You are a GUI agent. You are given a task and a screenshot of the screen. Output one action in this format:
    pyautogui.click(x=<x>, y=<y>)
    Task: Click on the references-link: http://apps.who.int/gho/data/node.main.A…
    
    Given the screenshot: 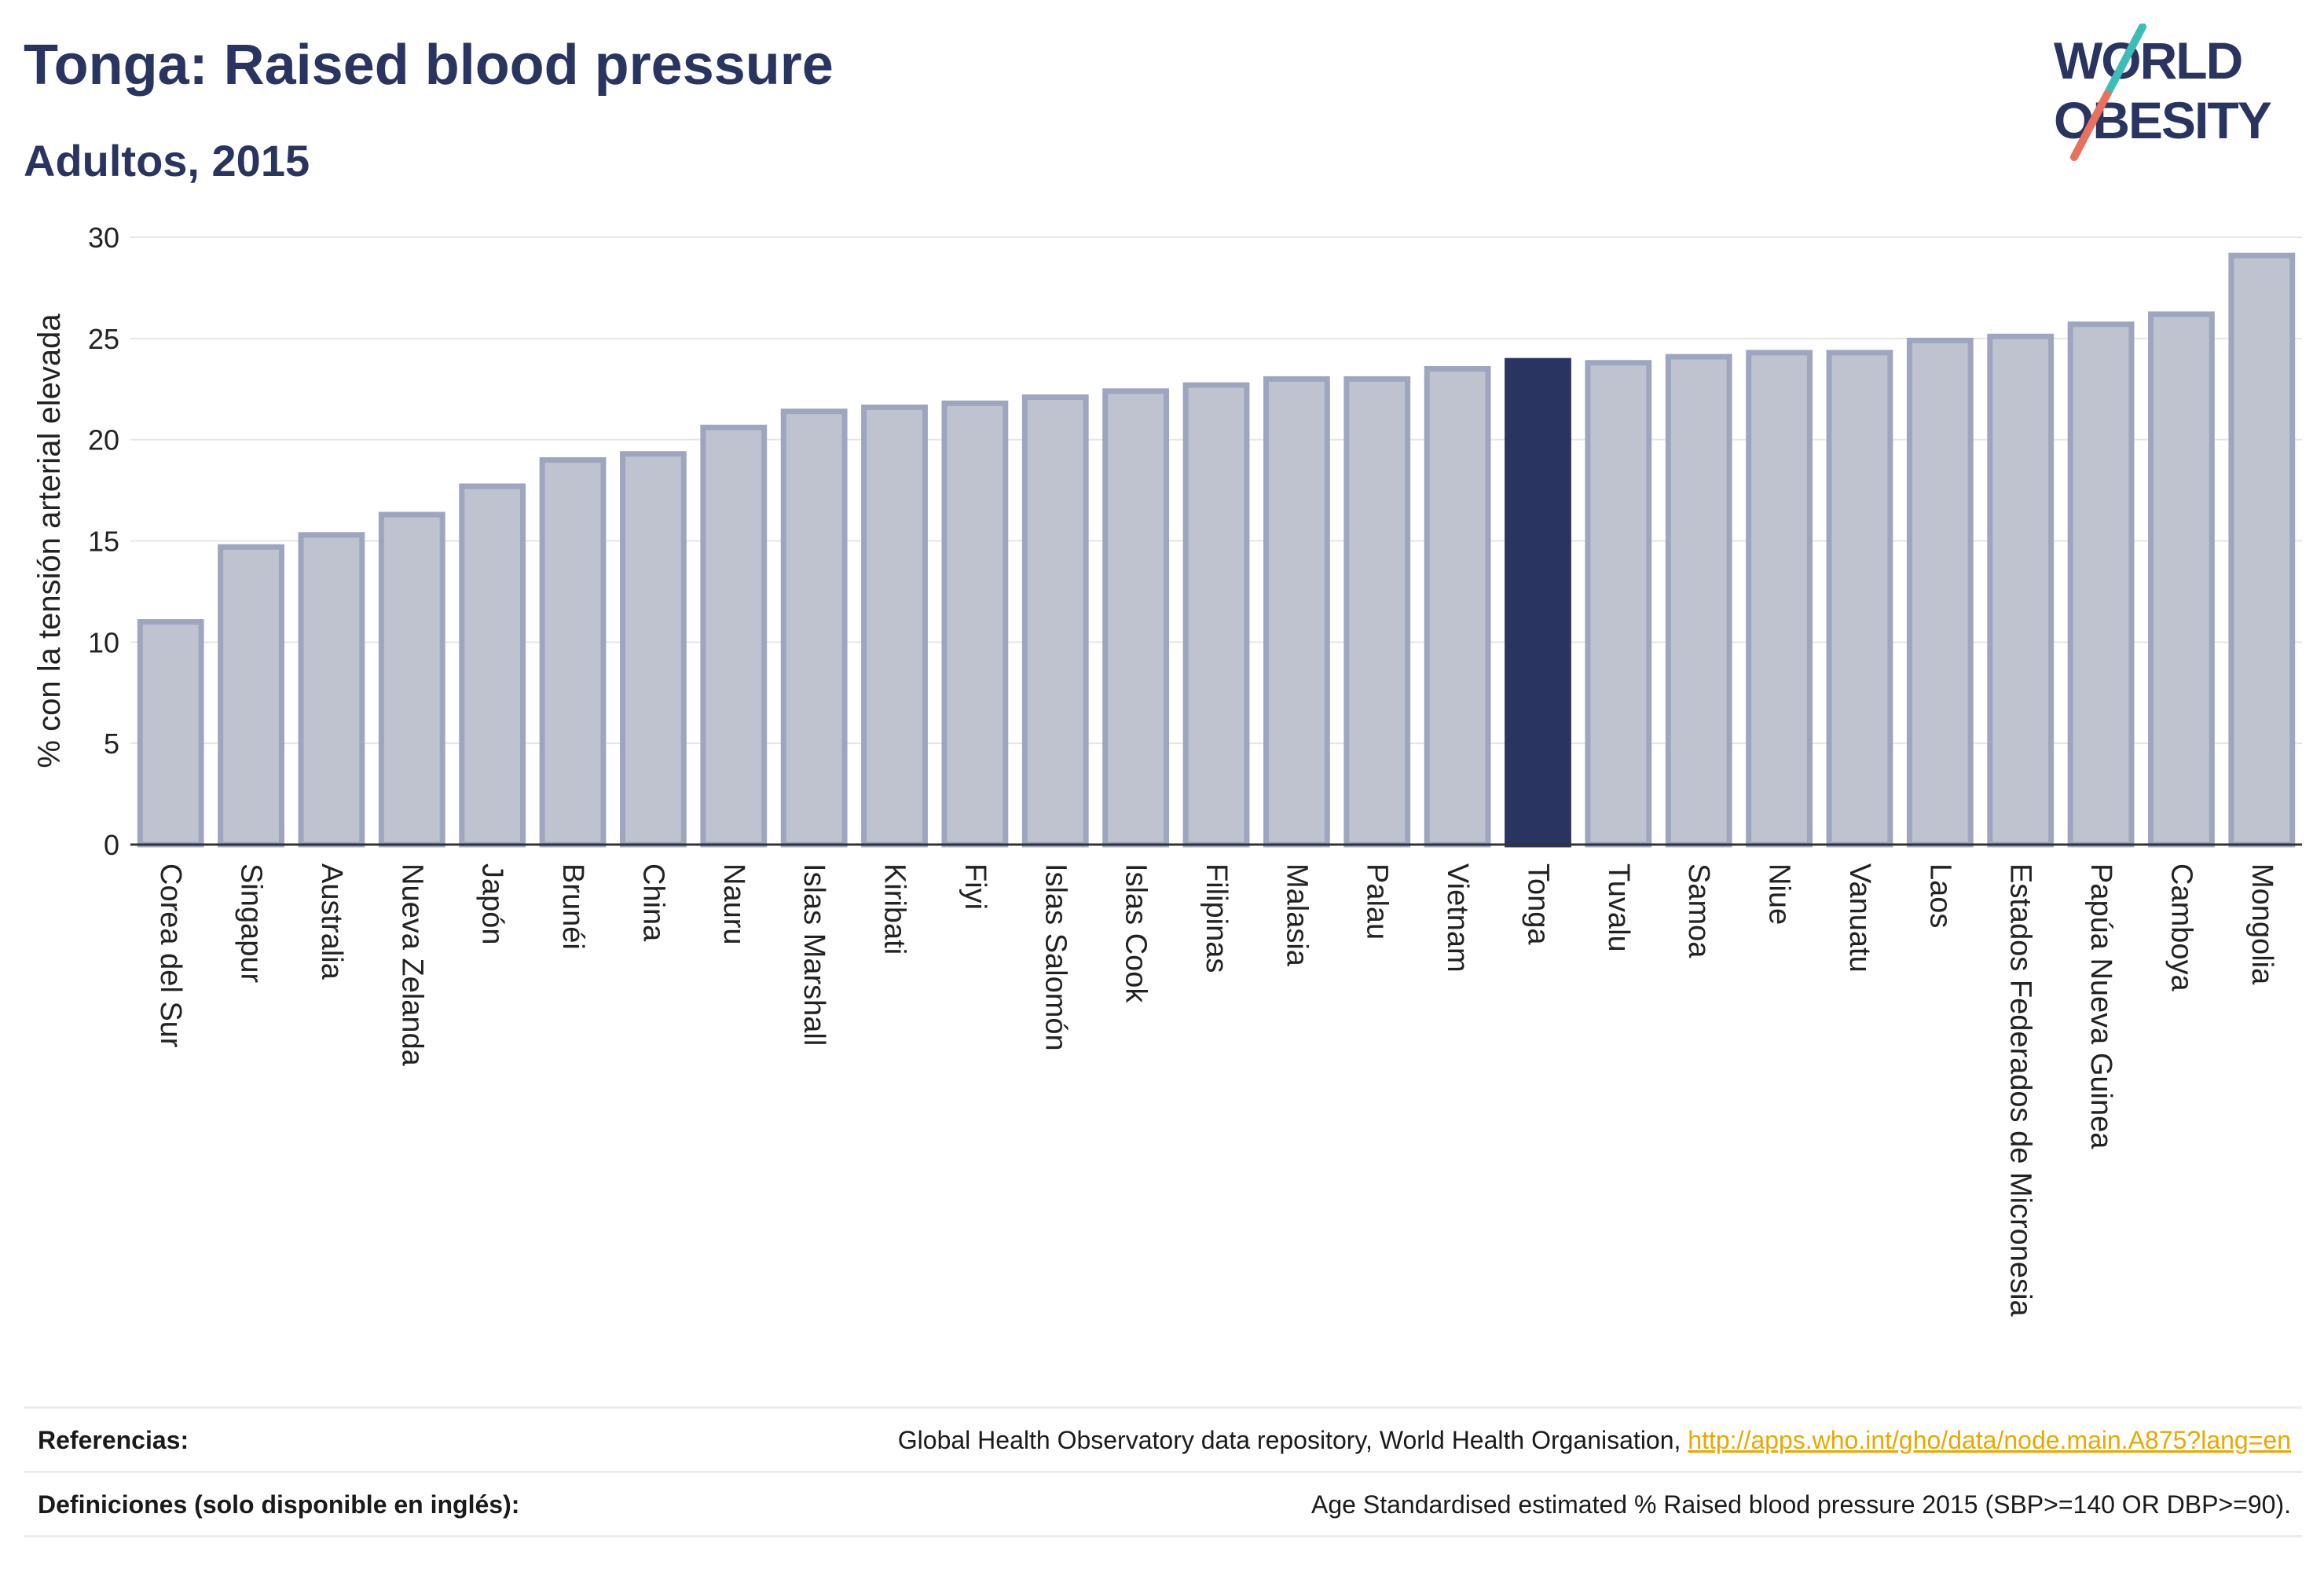 What is the action you would take?
    pyautogui.click(x=1989, y=1440)
    